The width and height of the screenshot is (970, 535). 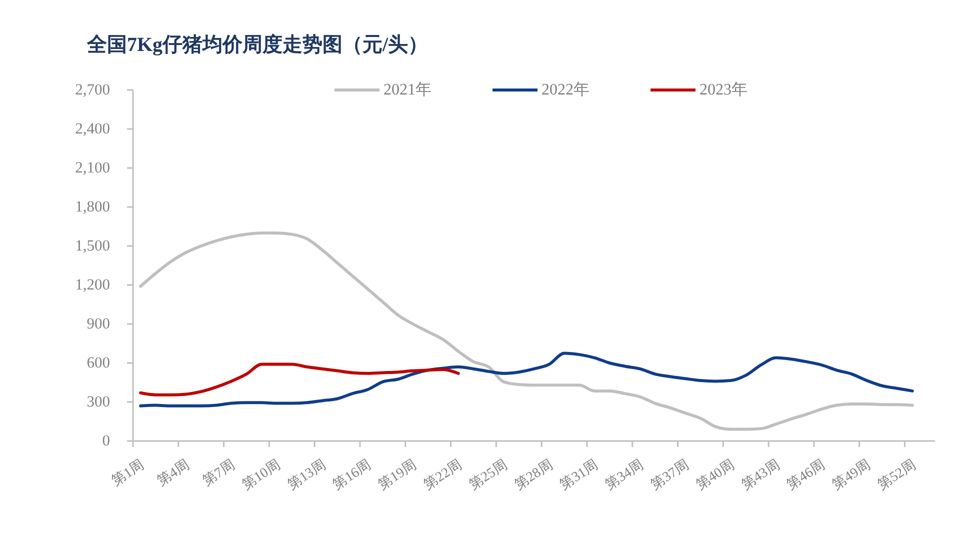 What do you see at coordinates (579, 475) in the screenshot?
I see `x-tick-label: 第31周` at bounding box center [579, 475].